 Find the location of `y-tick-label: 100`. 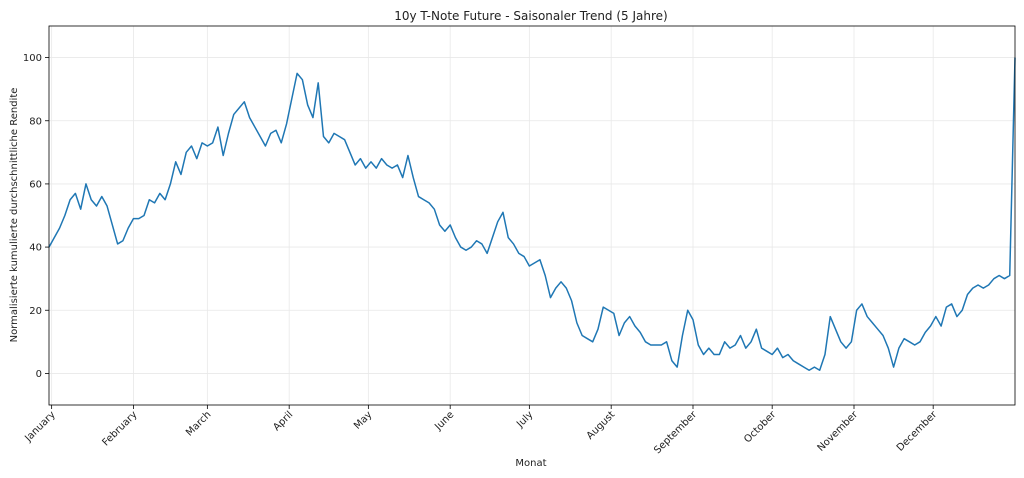

y-tick-label: 100 is located at coordinates (32, 58).